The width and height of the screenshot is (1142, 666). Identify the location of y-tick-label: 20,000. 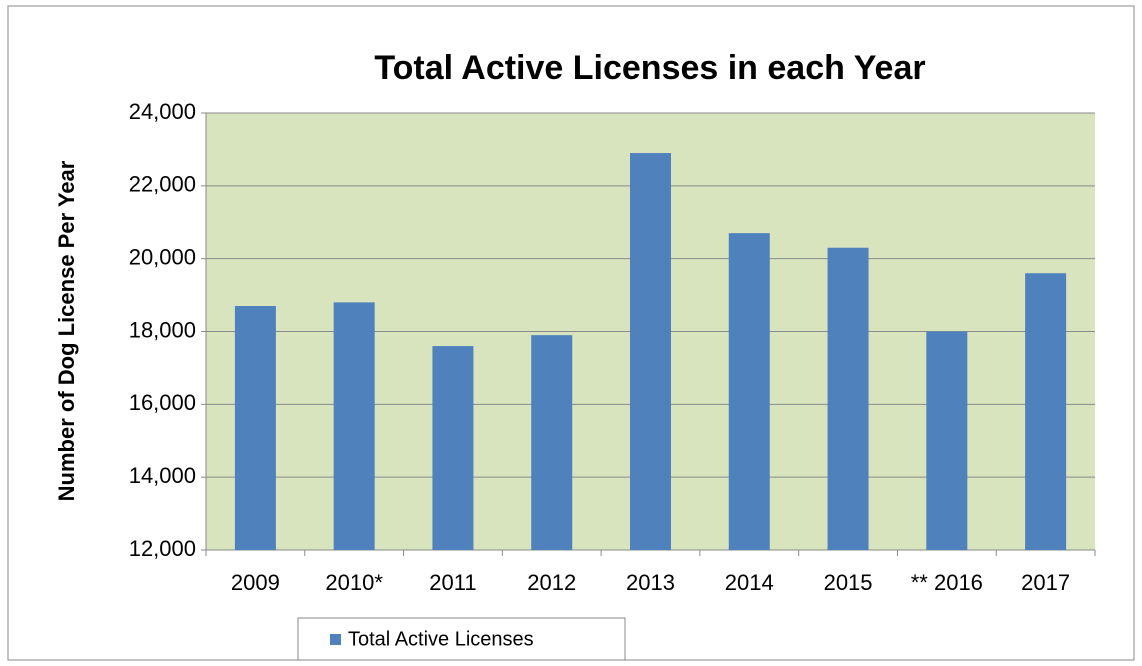
(162, 256).